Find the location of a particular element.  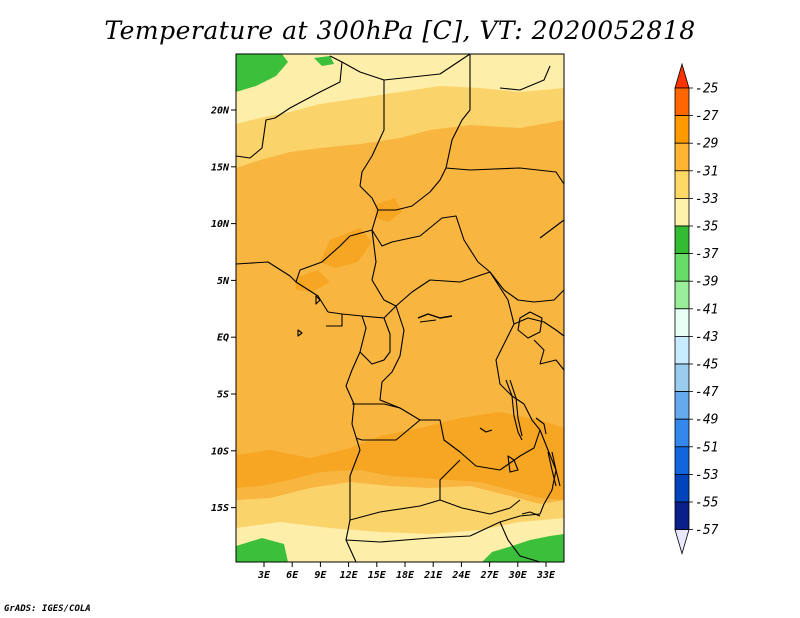

colorbar-label: -37 is located at coordinates (707, 254).